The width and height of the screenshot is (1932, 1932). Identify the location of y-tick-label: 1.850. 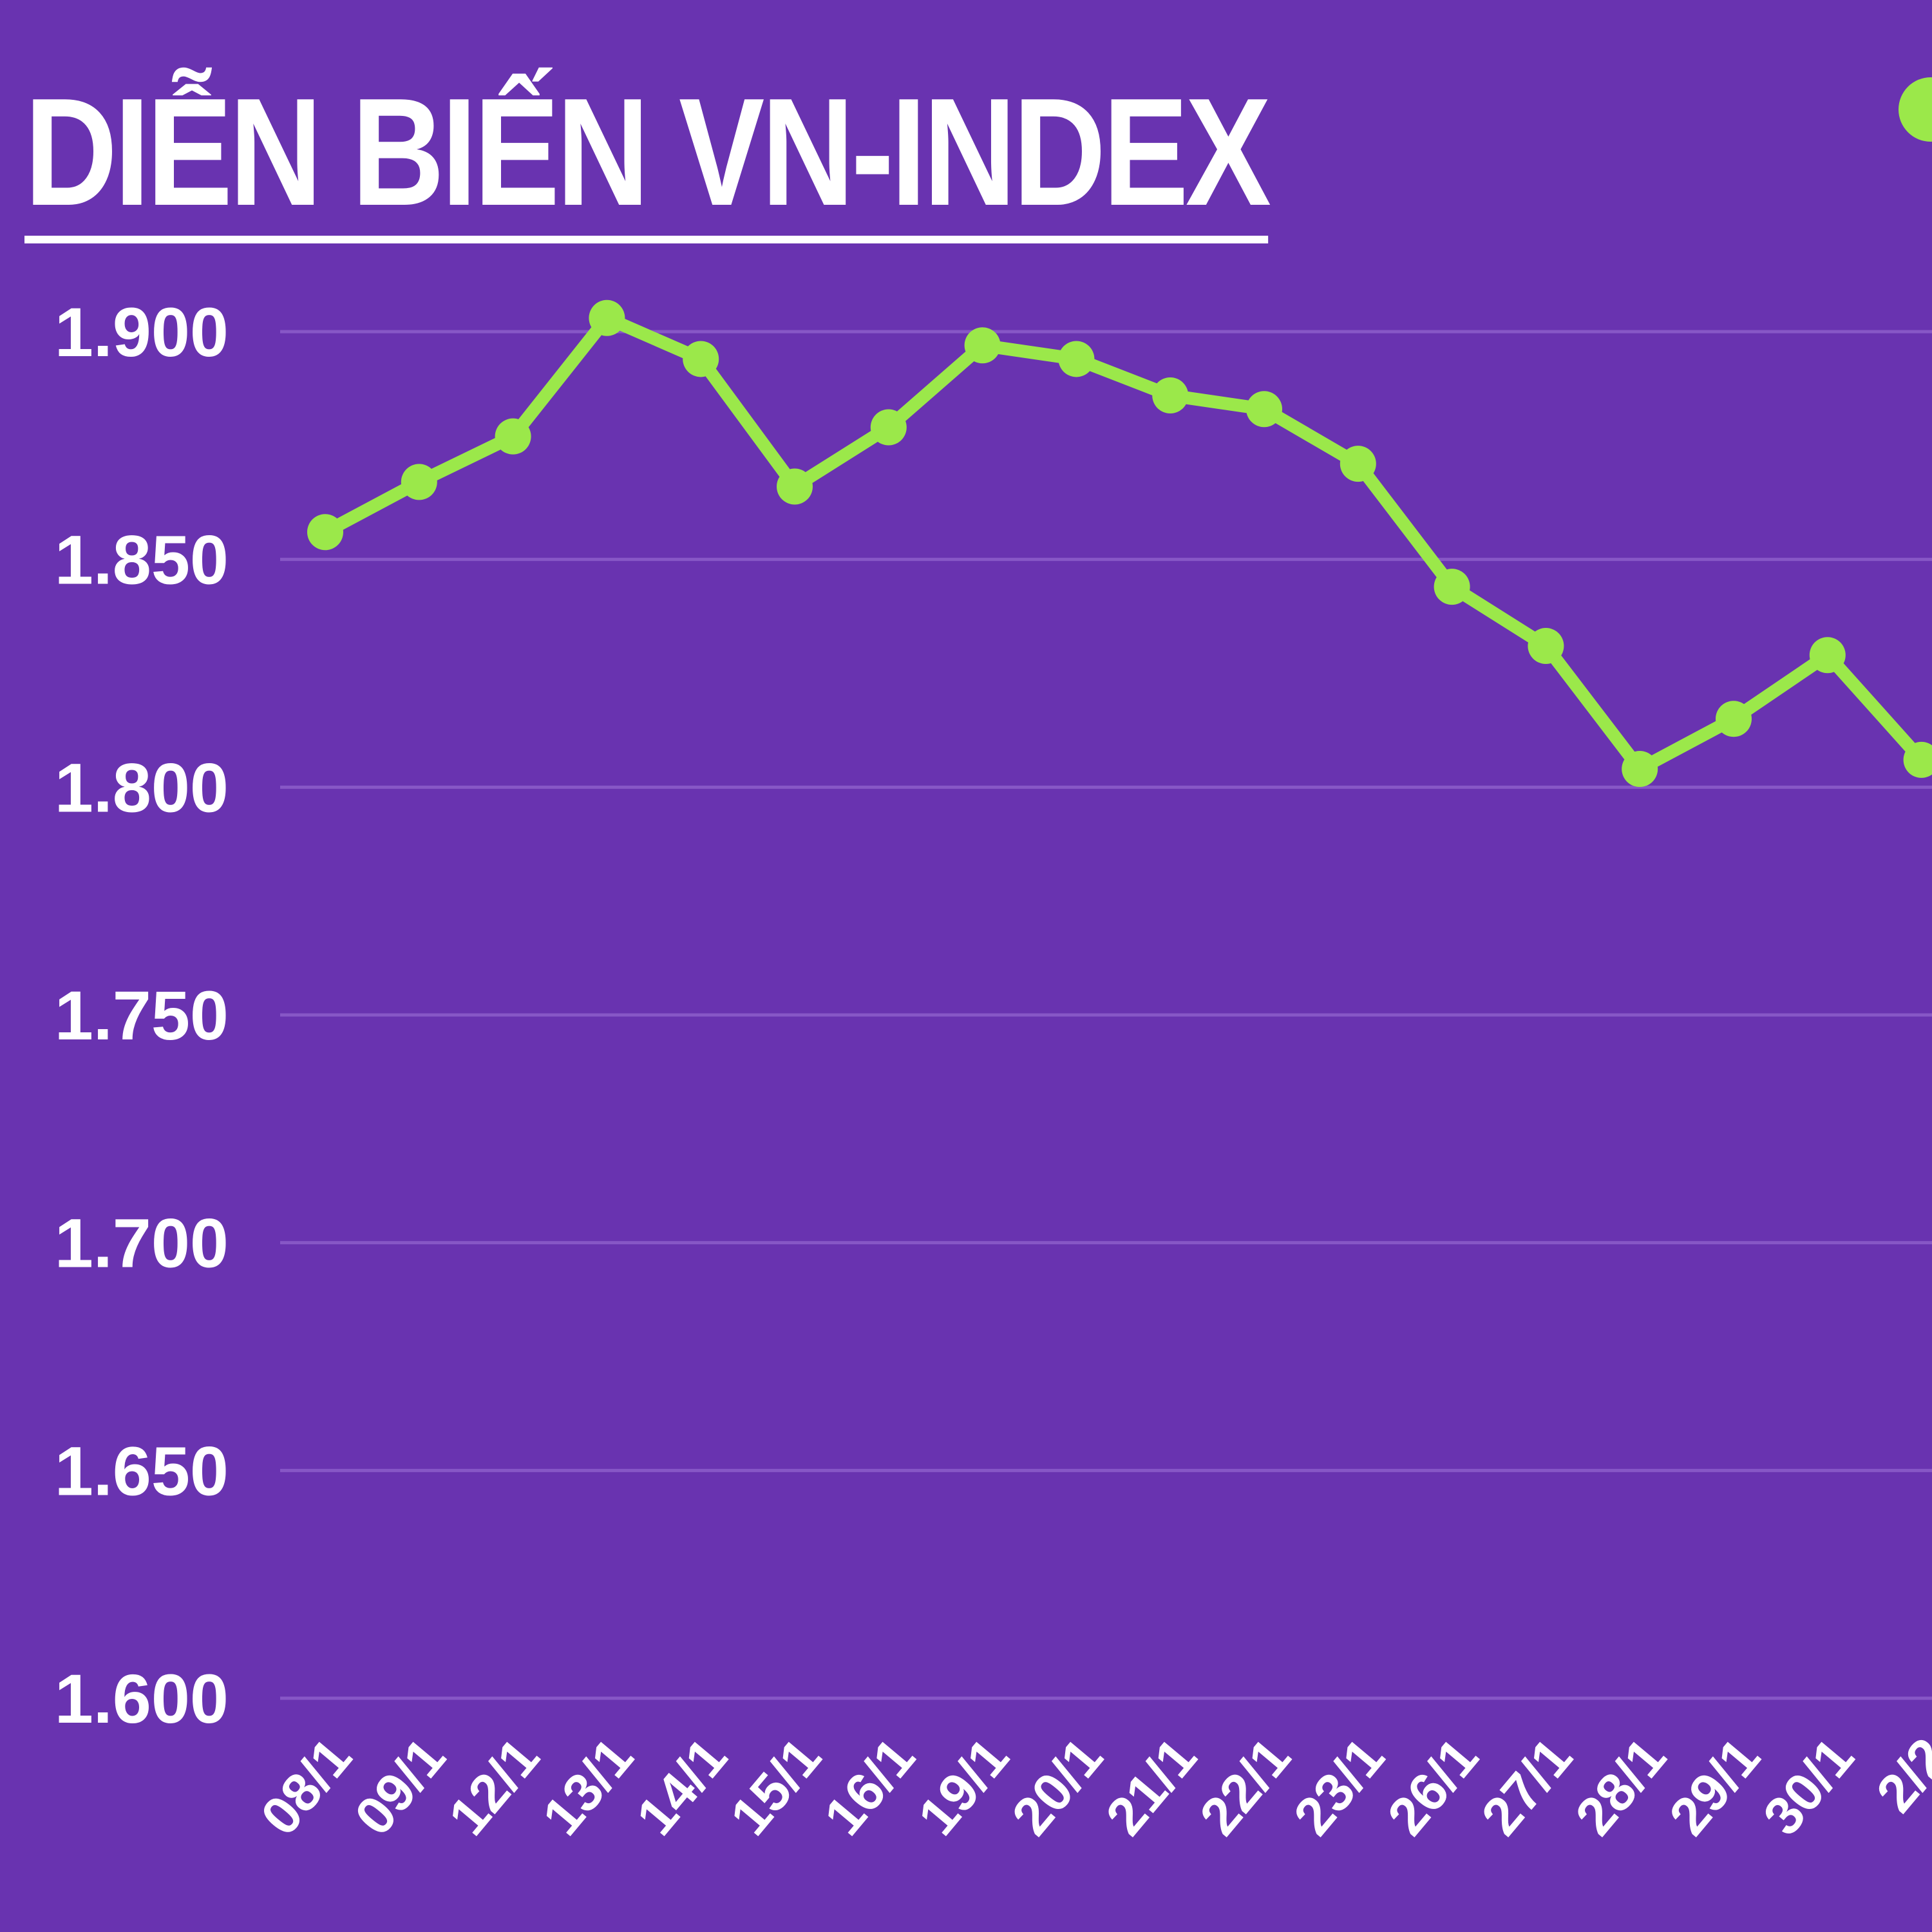
(142, 560).